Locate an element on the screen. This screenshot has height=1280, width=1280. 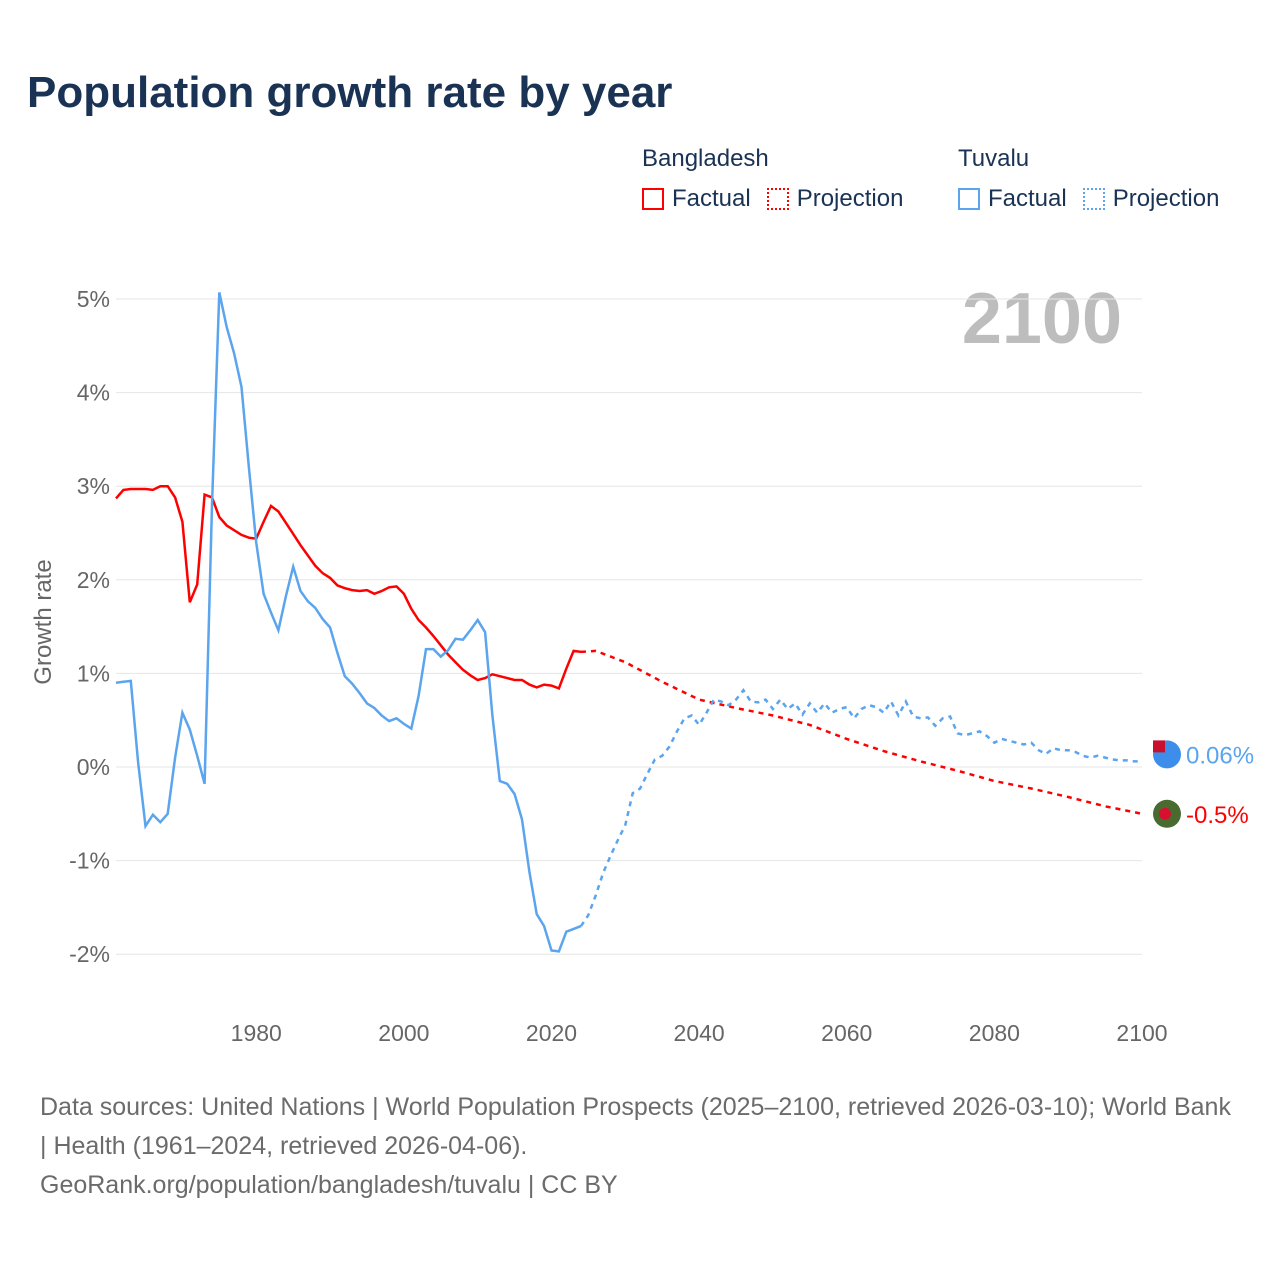
legend-bangladesh-projection: Projection is located at coordinates (835, 199).